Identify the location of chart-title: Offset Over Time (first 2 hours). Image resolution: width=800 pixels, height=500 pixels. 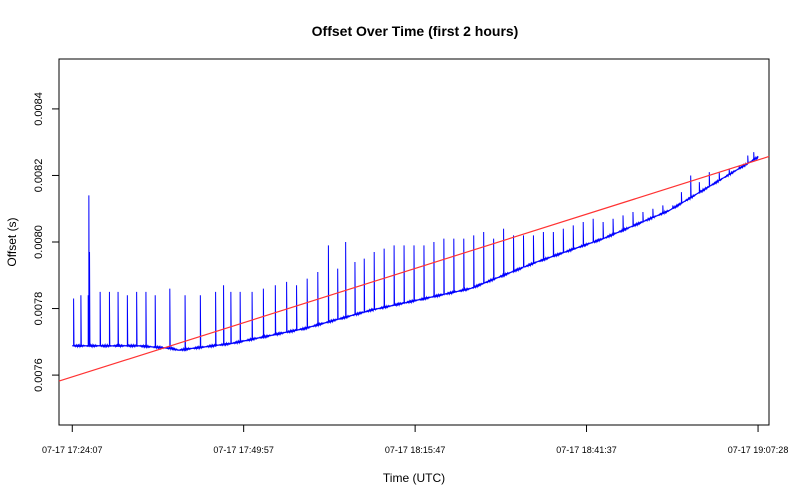
(415, 31).